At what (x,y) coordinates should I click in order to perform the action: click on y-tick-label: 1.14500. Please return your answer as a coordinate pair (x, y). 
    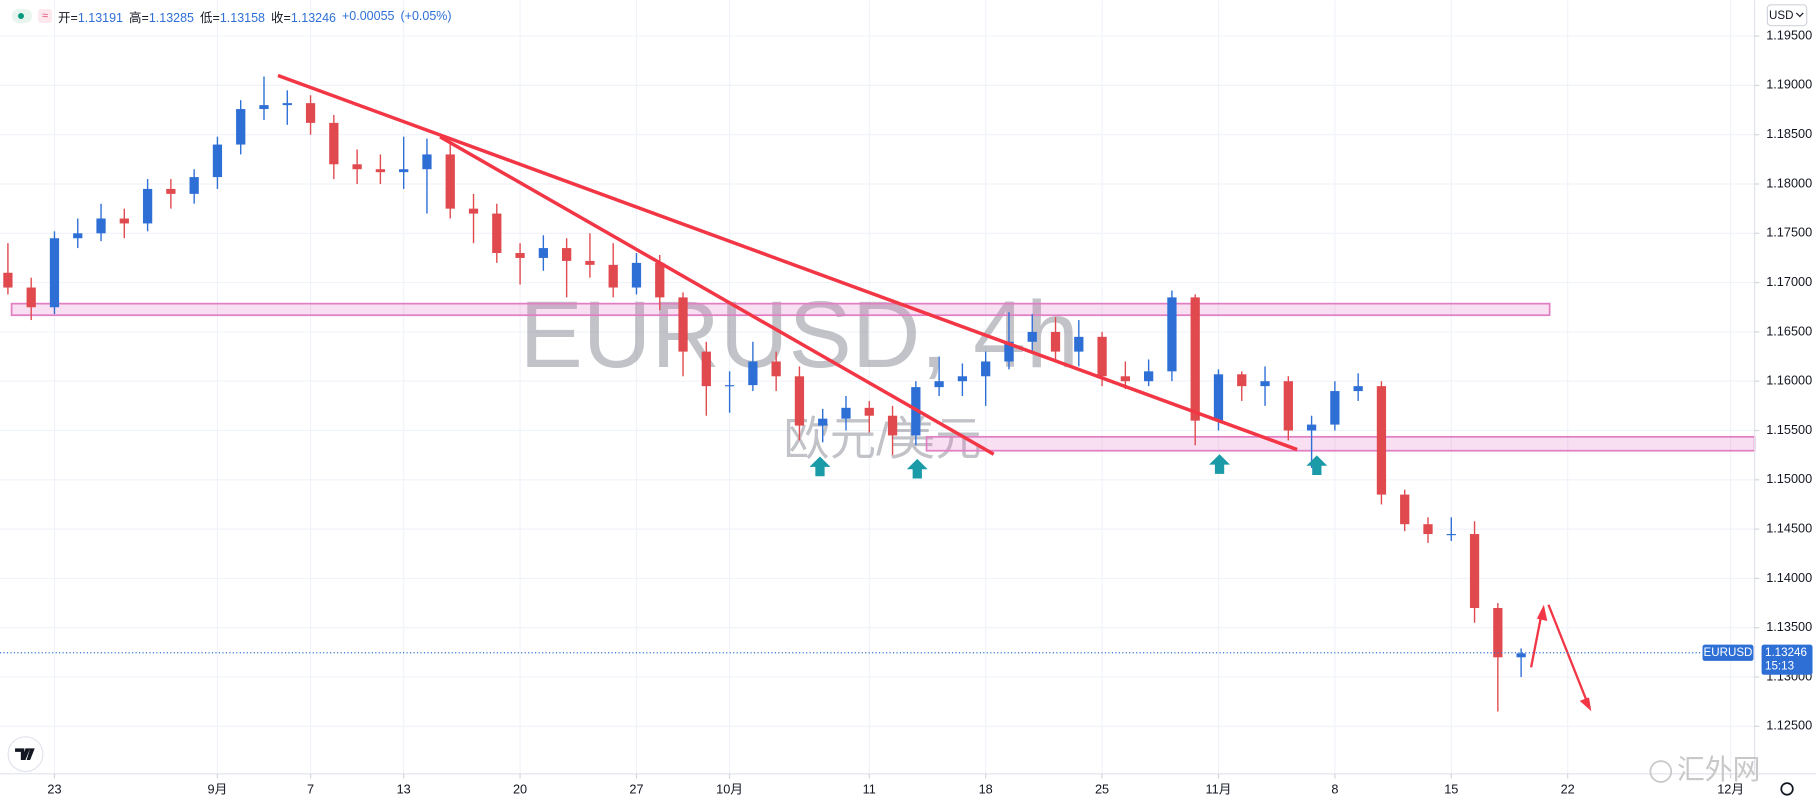
    Looking at the image, I should click on (1789, 527).